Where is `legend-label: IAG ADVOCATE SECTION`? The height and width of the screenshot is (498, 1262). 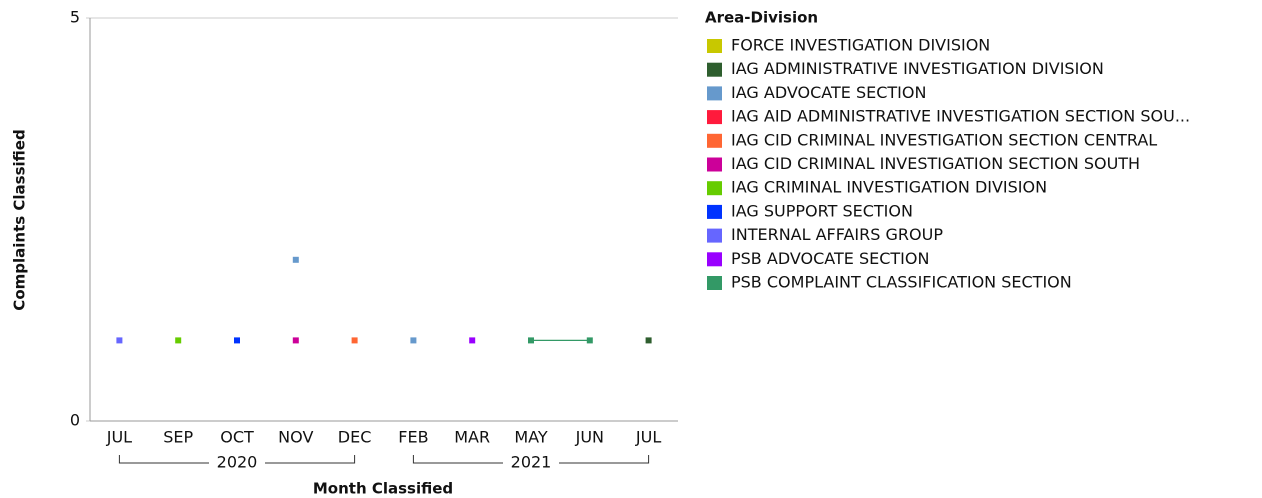
legend-label: IAG ADVOCATE SECTION is located at coordinates (828, 92).